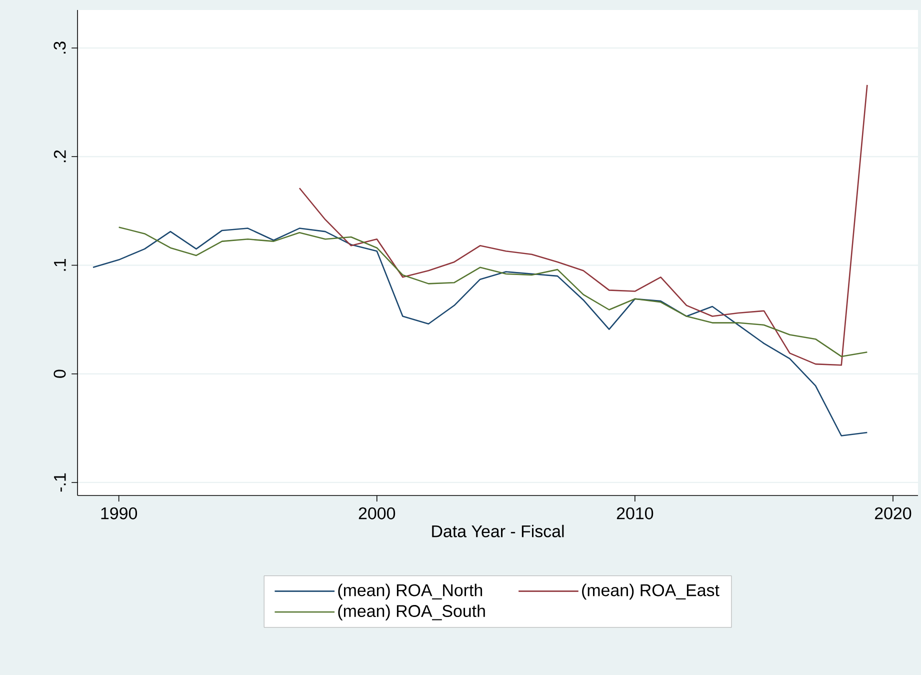 Image resolution: width=921 pixels, height=675 pixels. I want to click on y-tick-label: .3, so click(60, 48).